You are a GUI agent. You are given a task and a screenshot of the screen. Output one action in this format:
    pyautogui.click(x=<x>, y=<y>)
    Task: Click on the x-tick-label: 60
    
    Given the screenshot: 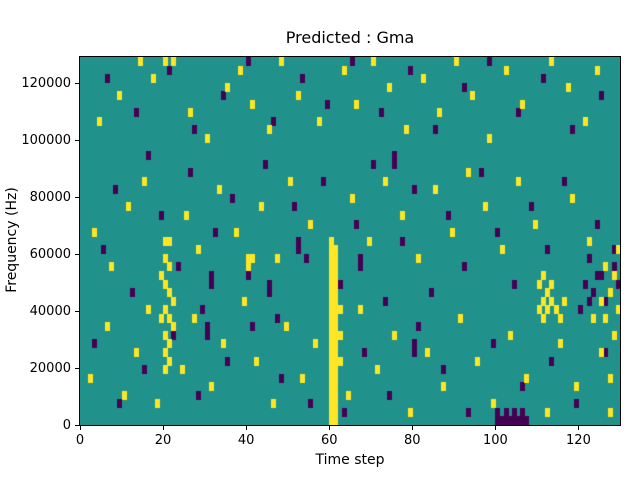 What is the action you would take?
    pyautogui.click(x=329, y=440)
    